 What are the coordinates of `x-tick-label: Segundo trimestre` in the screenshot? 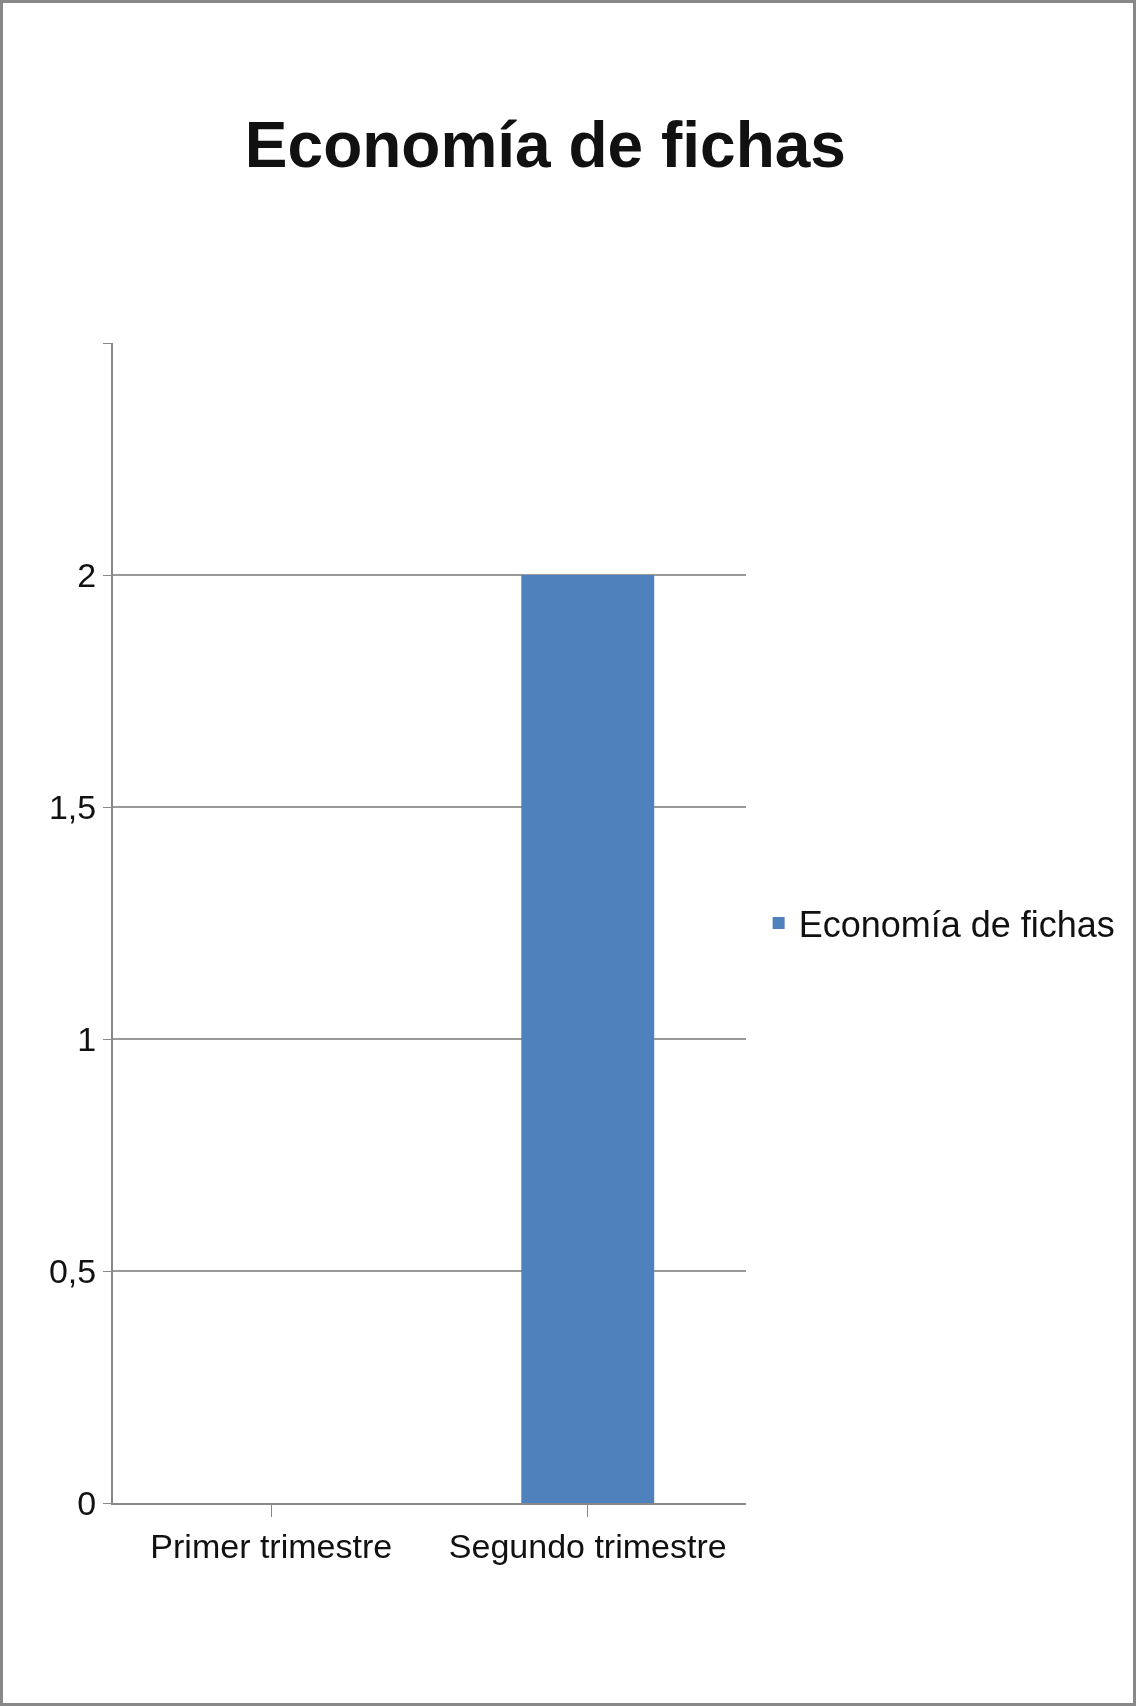 It's located at (587, 1545).